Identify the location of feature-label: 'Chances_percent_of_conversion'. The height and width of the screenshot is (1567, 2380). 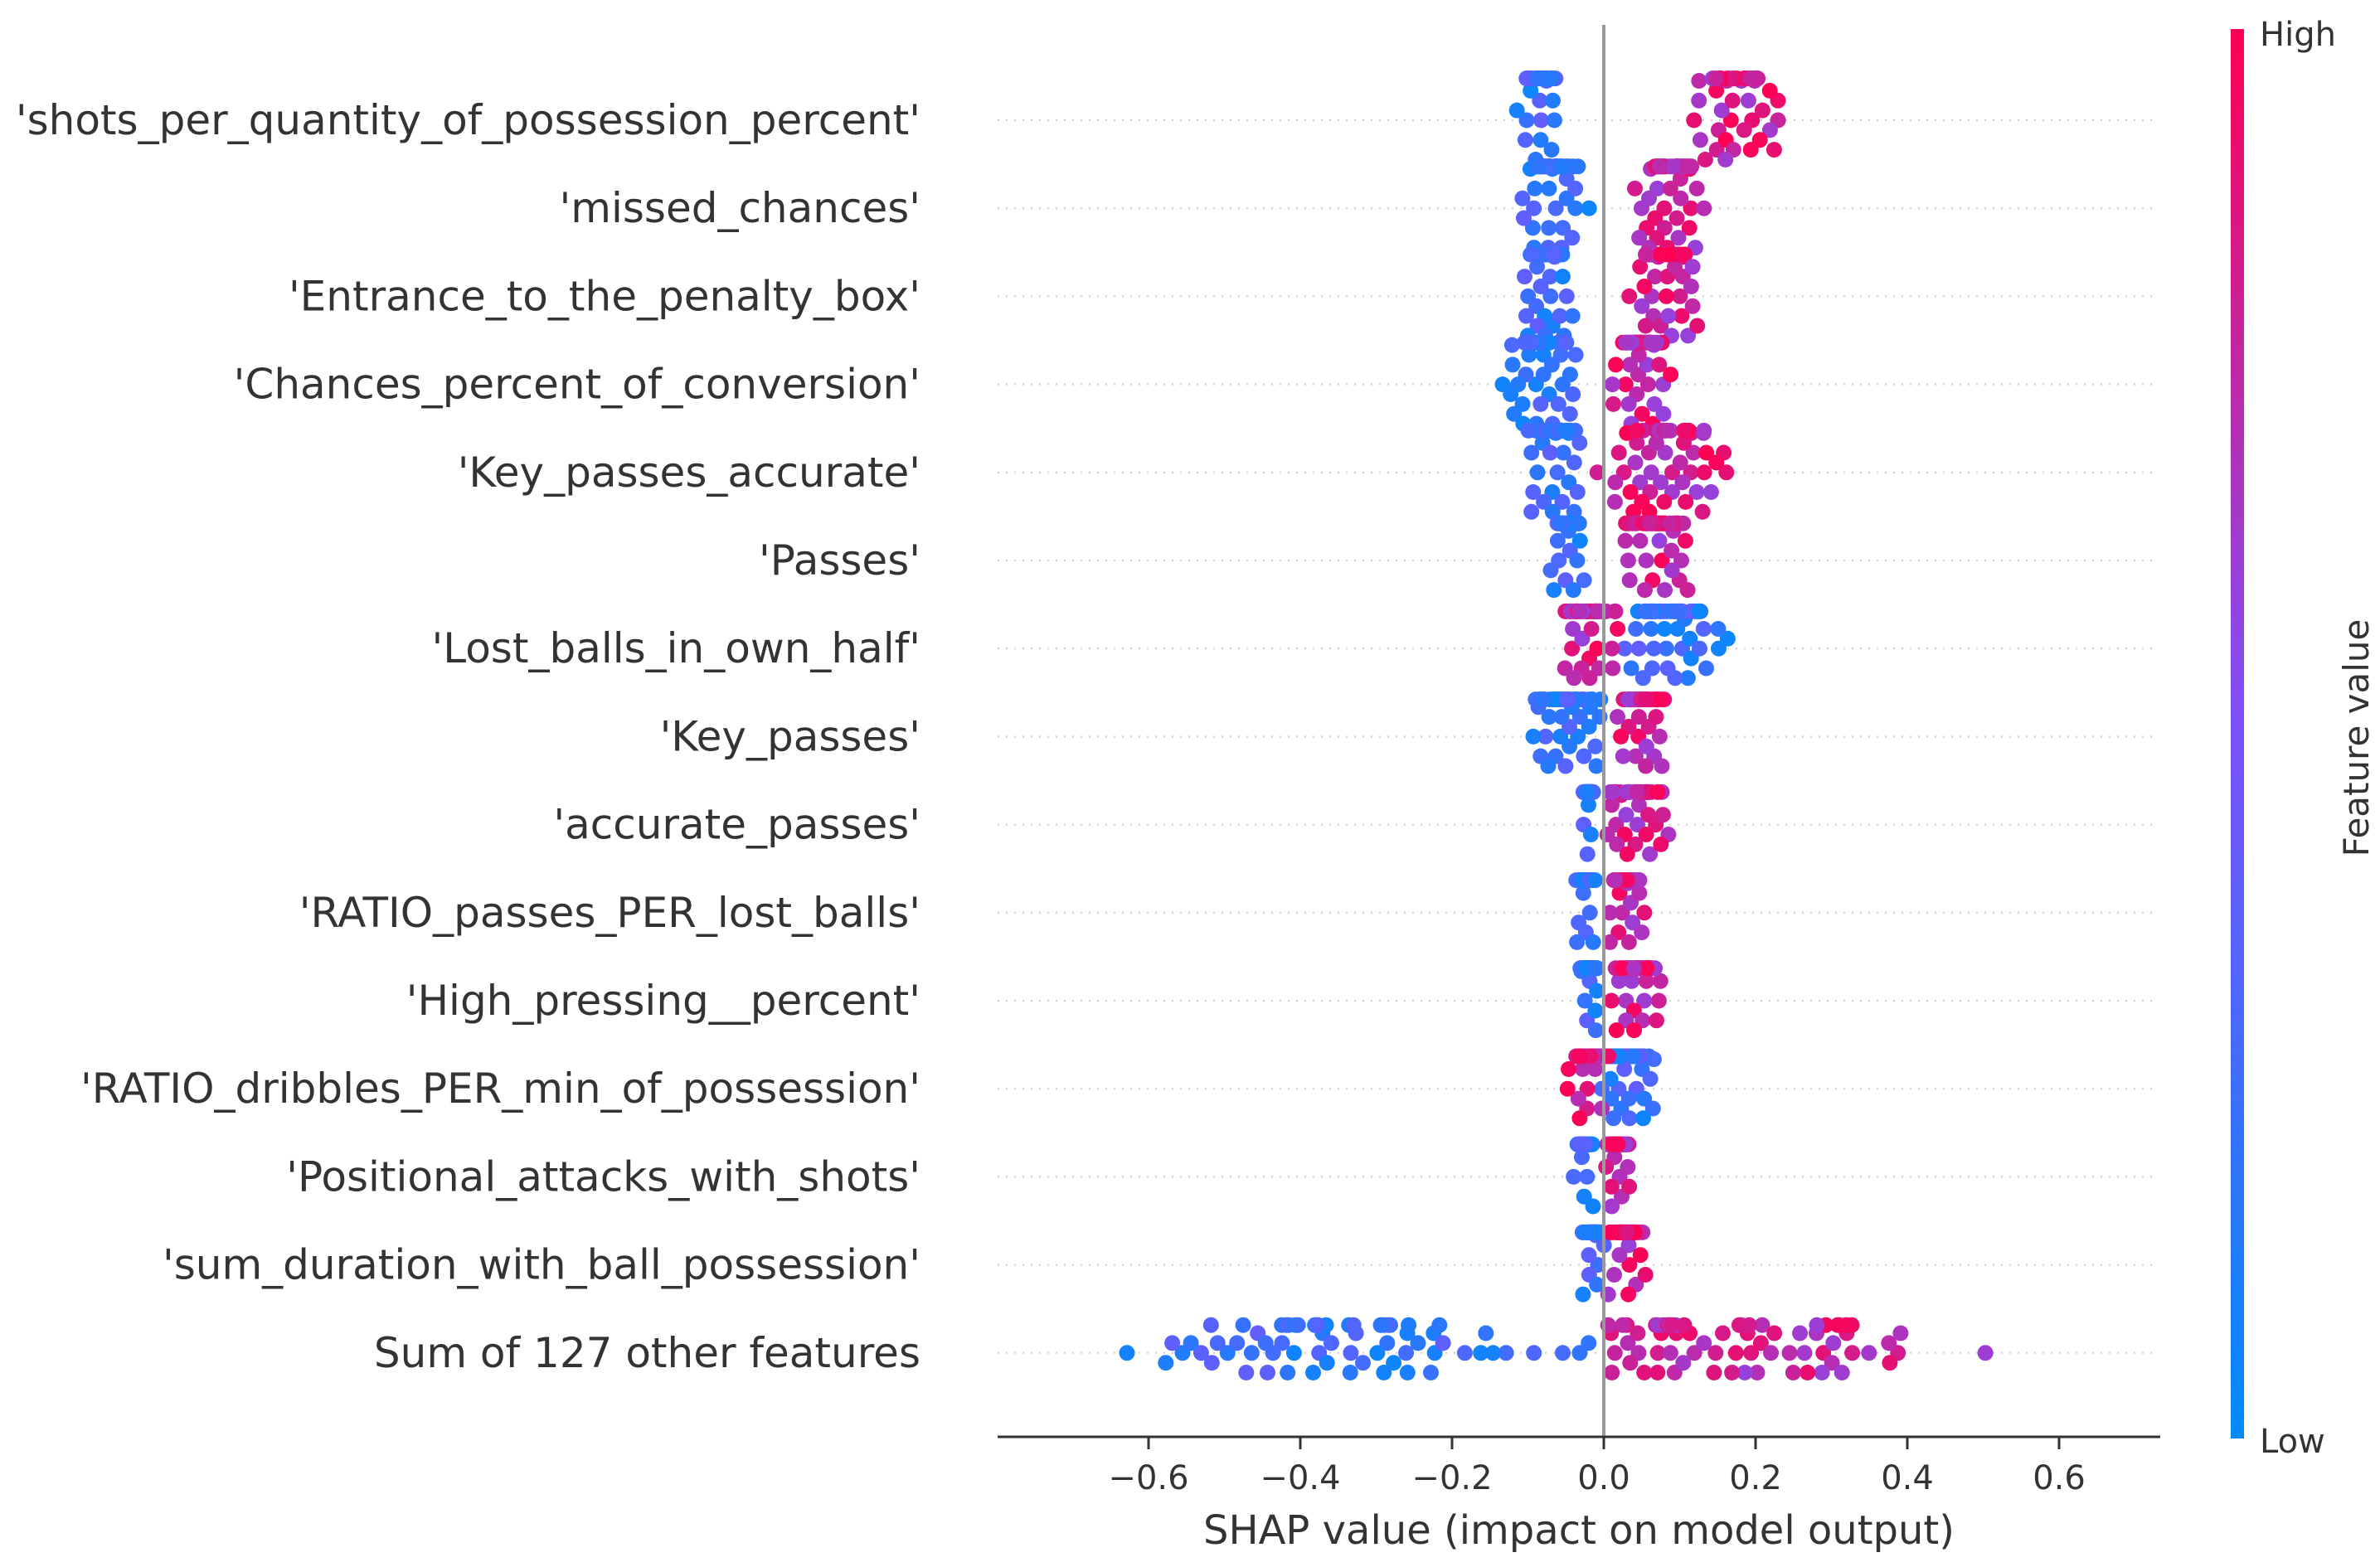
(577, 385).